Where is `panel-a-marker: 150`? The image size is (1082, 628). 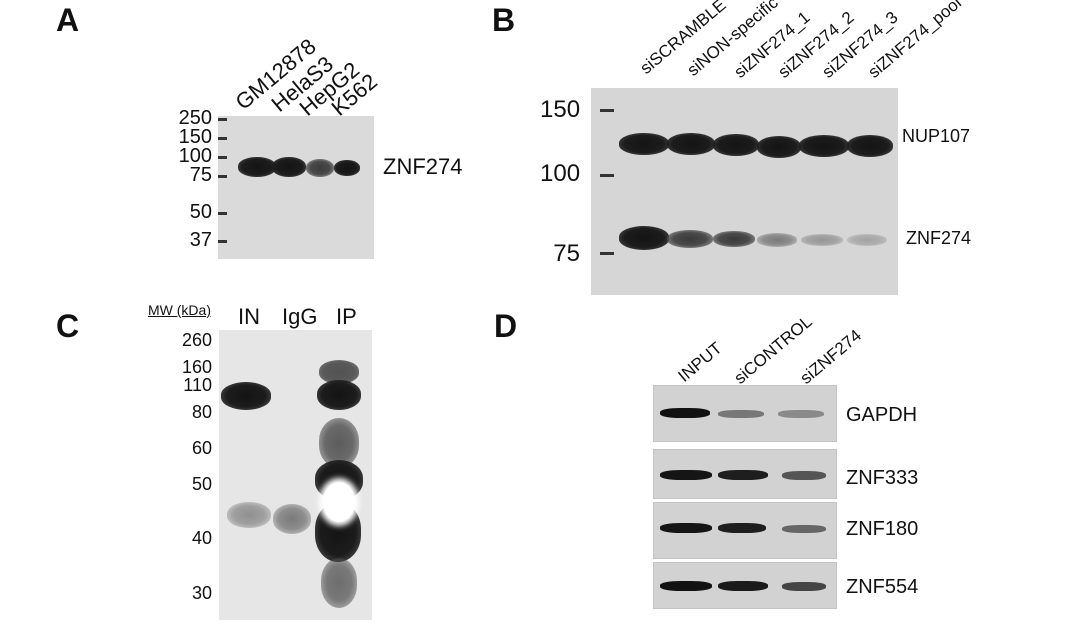 panel-a-marker: 150 is located at coordinates (195, 137).